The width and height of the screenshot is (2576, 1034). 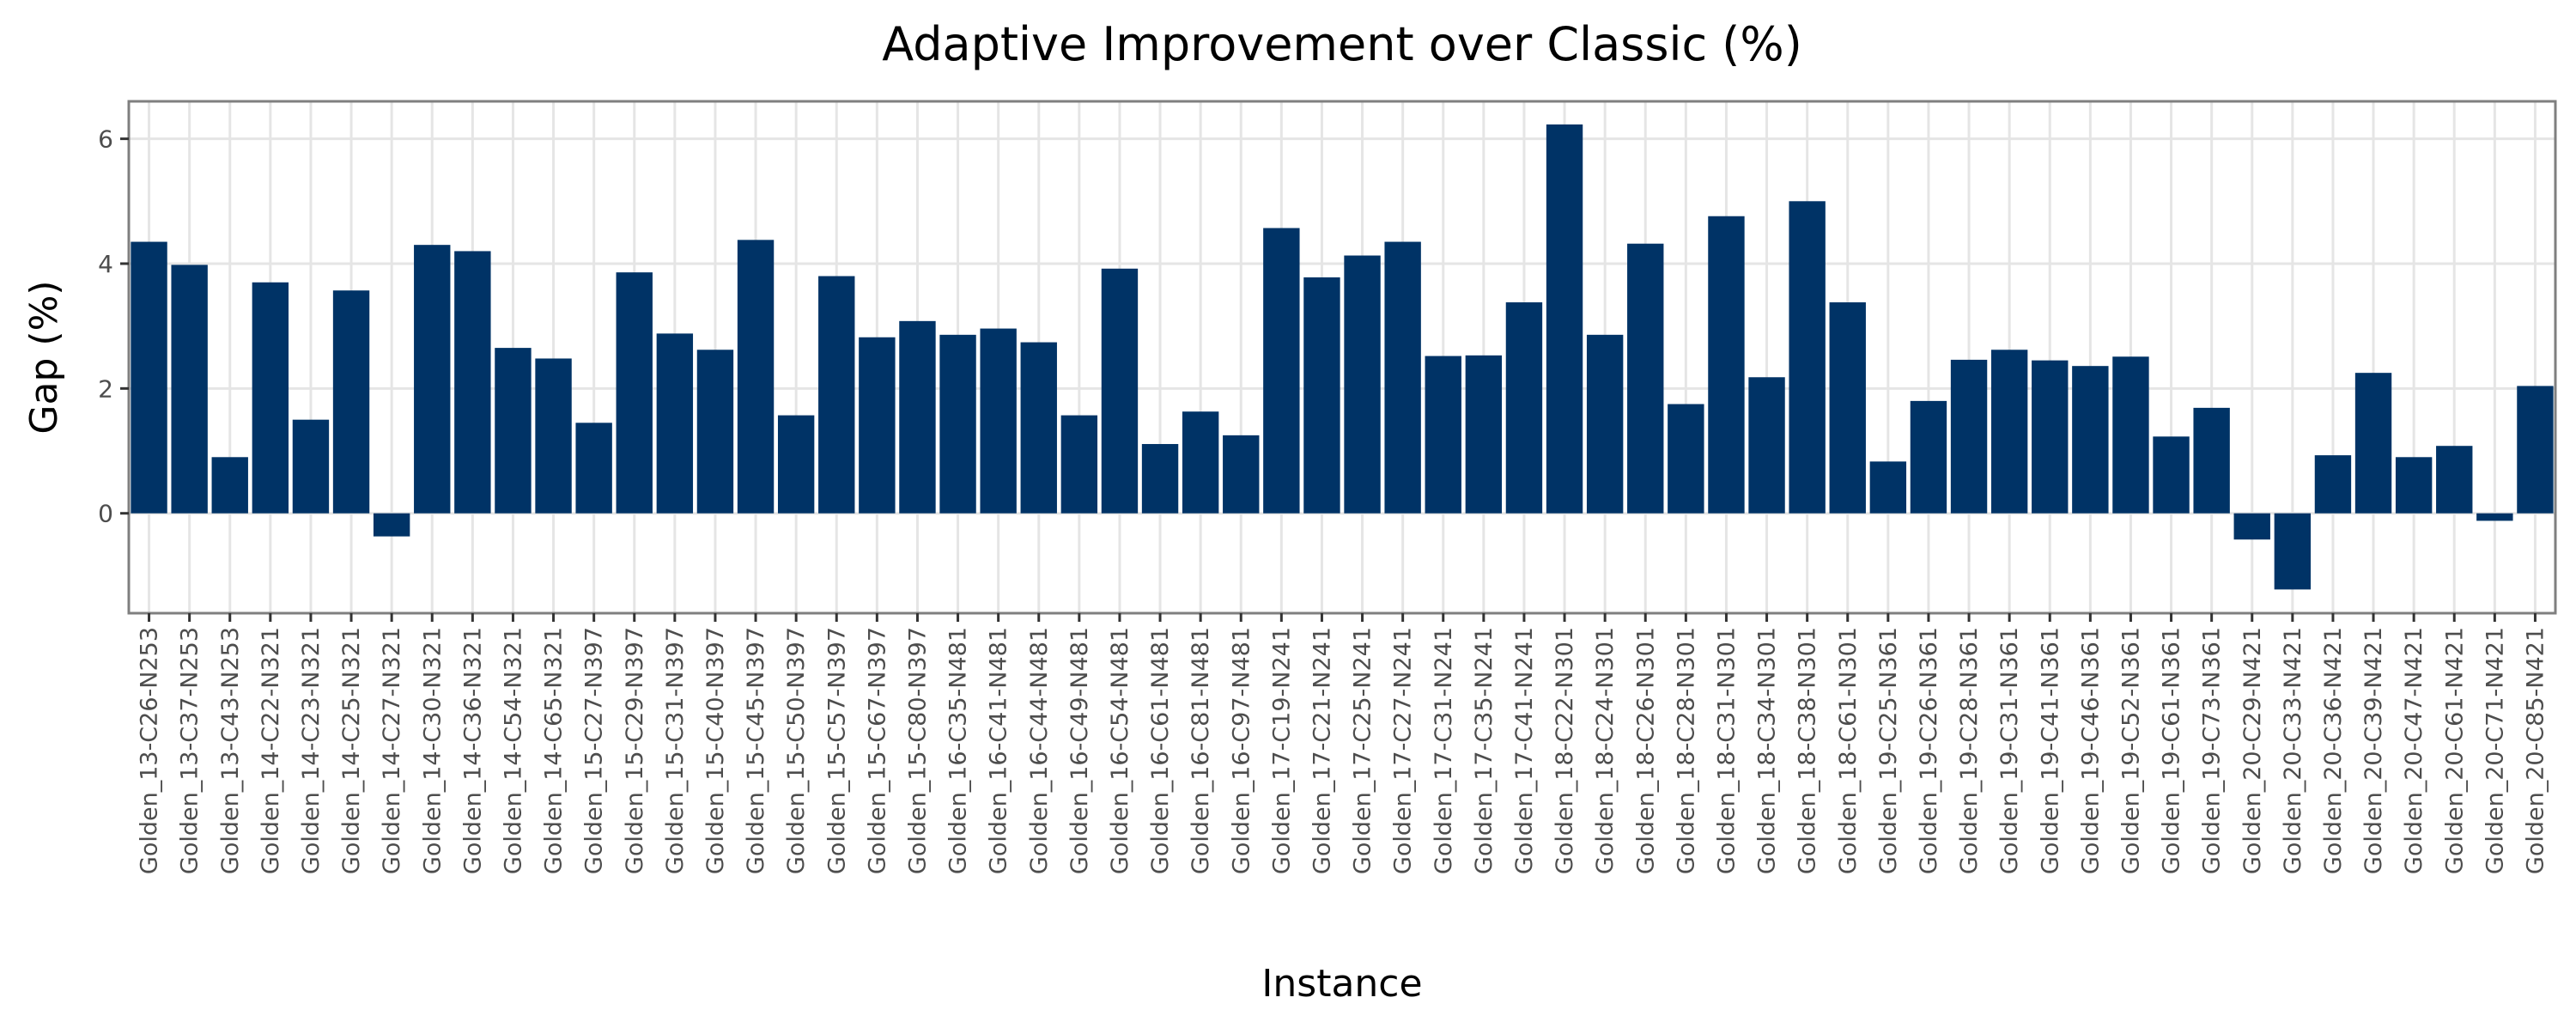 I want to click on x-tick-label: Golden_15-C80-N397, so click(x=918, y=750).